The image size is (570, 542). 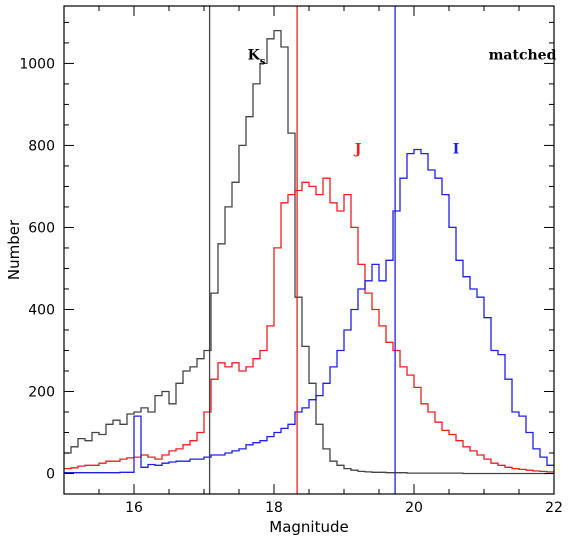 I want to click on y-tick-label: 1000, so click(x=37, y=64).